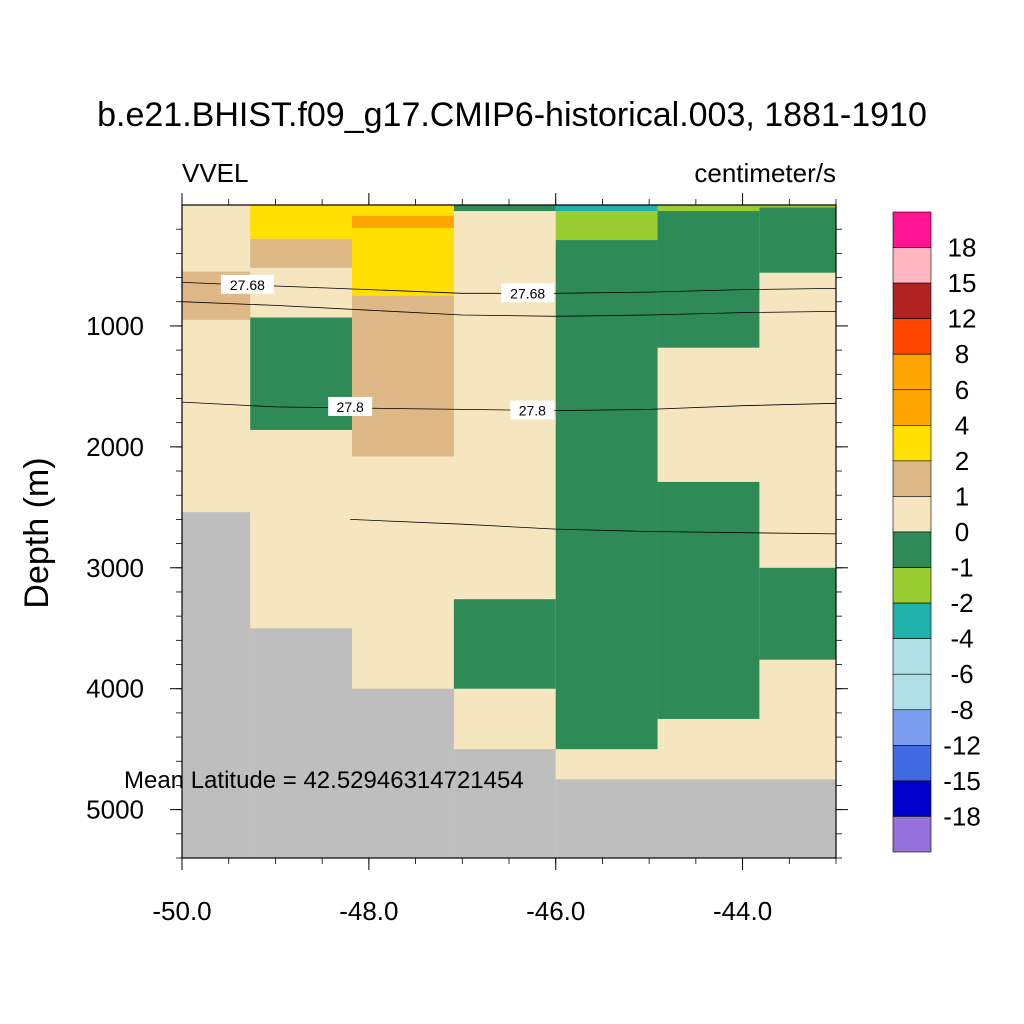 Image resolution: width=1024 pixels, height=1024 pixels. Describe the element at coordinates (555, 911) in the screenshot. I see `x-tick-label: -46.0` at that location.